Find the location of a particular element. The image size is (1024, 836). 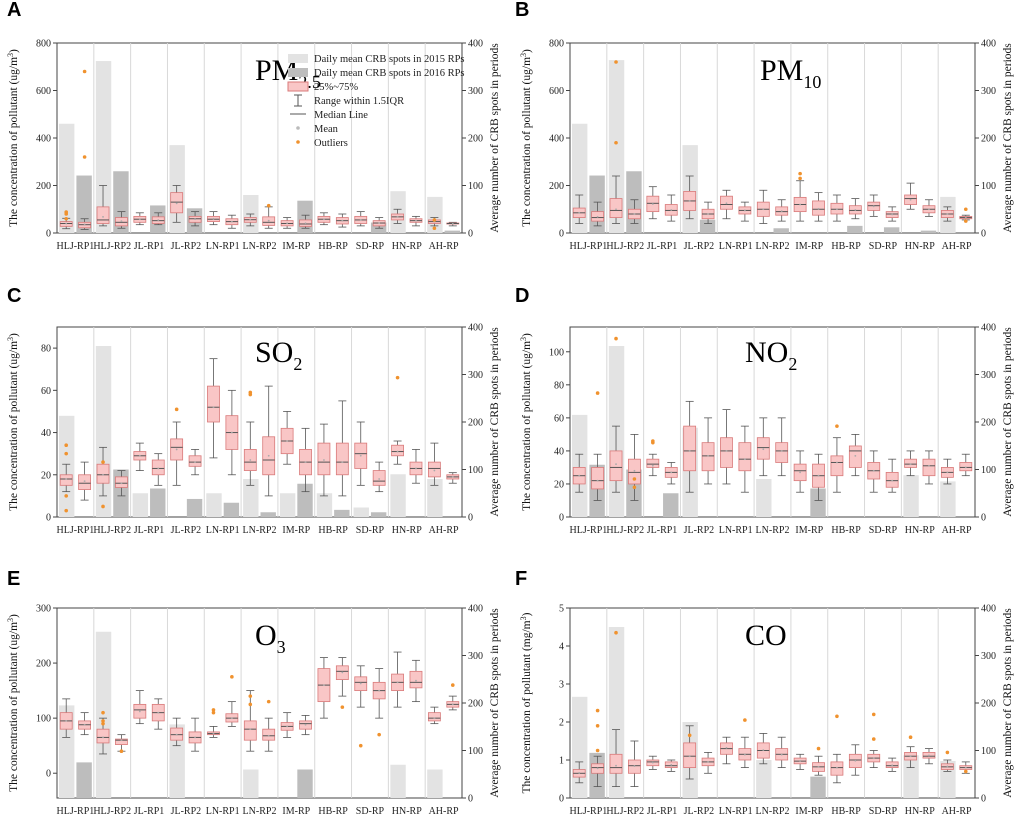

legend-label: Daily mean CRB spots in 2016 RPs is located at coordinates (389, 73).